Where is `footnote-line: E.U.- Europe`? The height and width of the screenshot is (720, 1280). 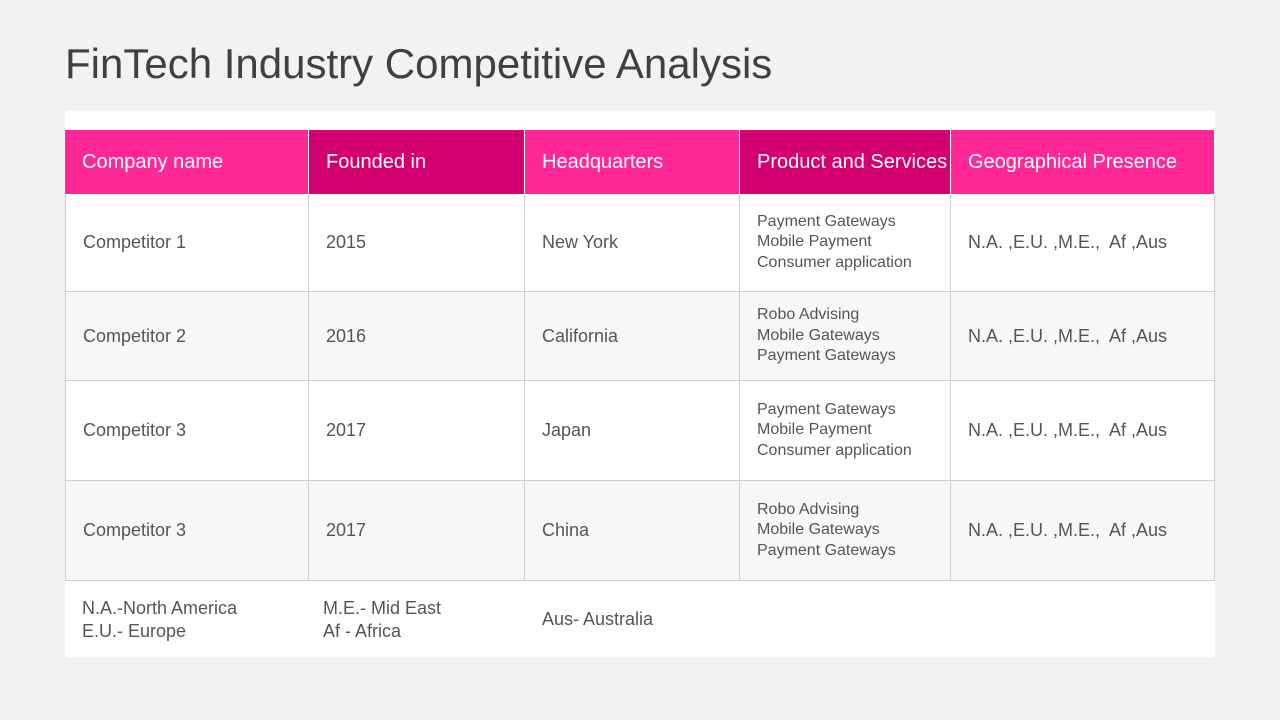 footnote-line: E.U.- Europe is located at coordinates (134, 630).